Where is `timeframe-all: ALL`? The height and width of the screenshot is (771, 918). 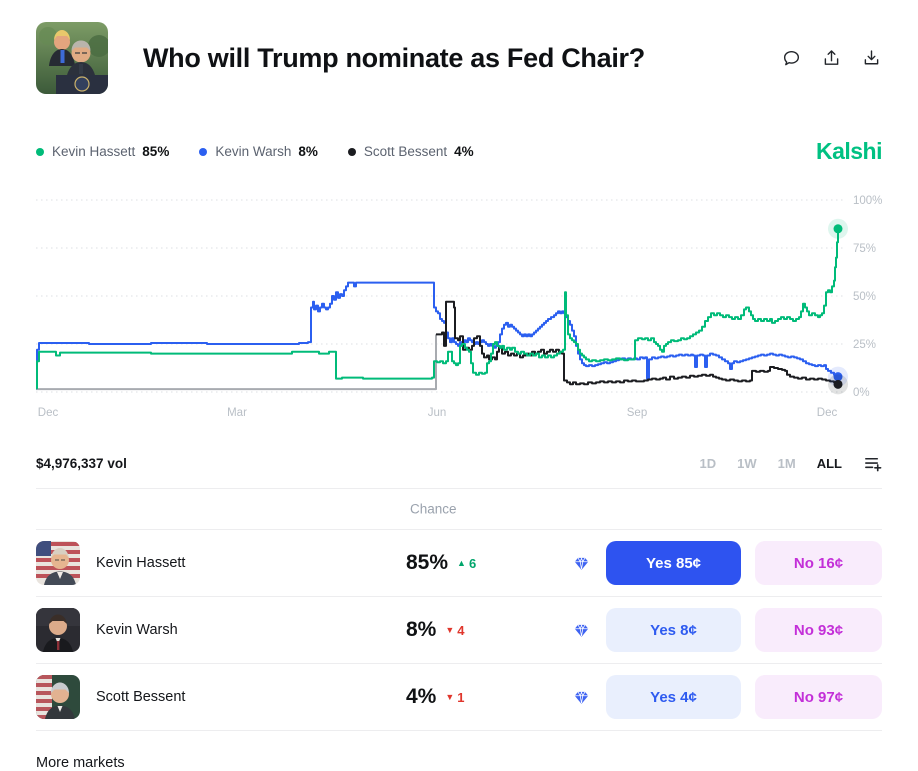 timeframe-all: ALL is located at coordinates (829, 463).